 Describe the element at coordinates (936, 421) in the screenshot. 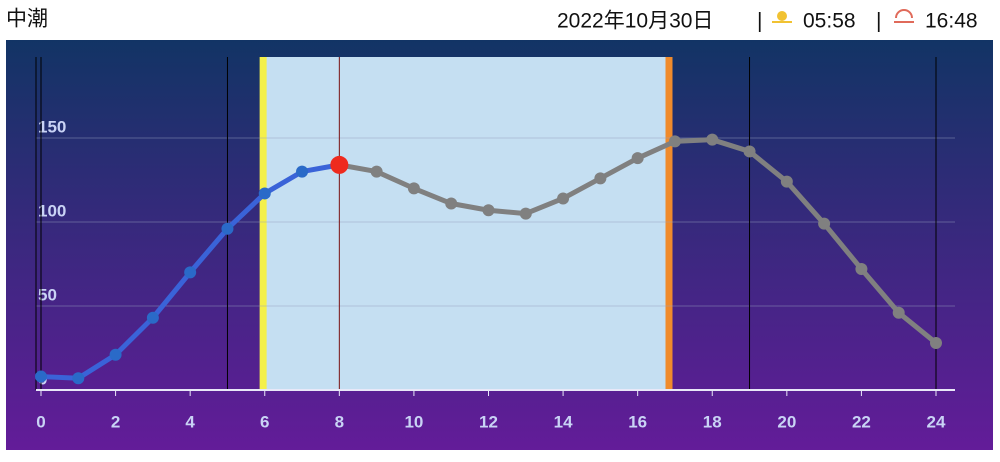

I see `x-tick-label: 24` at that location.